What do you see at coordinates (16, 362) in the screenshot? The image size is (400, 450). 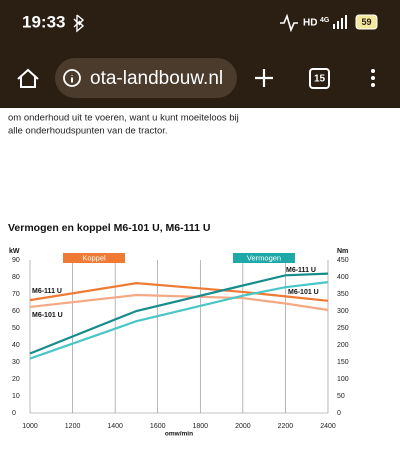 I see `y-tick-label: 30` at bounding box center [16, 362].